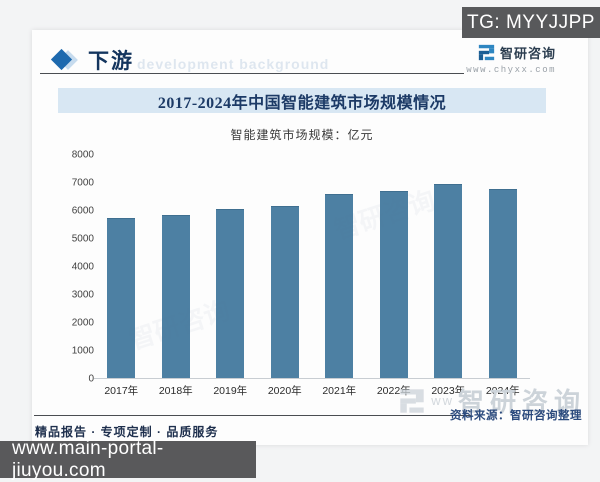 Image resolution: width=600 pixels, height=482 pixels. Describe the element at coordinates (302, 103) in the screenshot. I see `chart-title: 2017-2024年中国智能建筑市场规模情况` at that location.